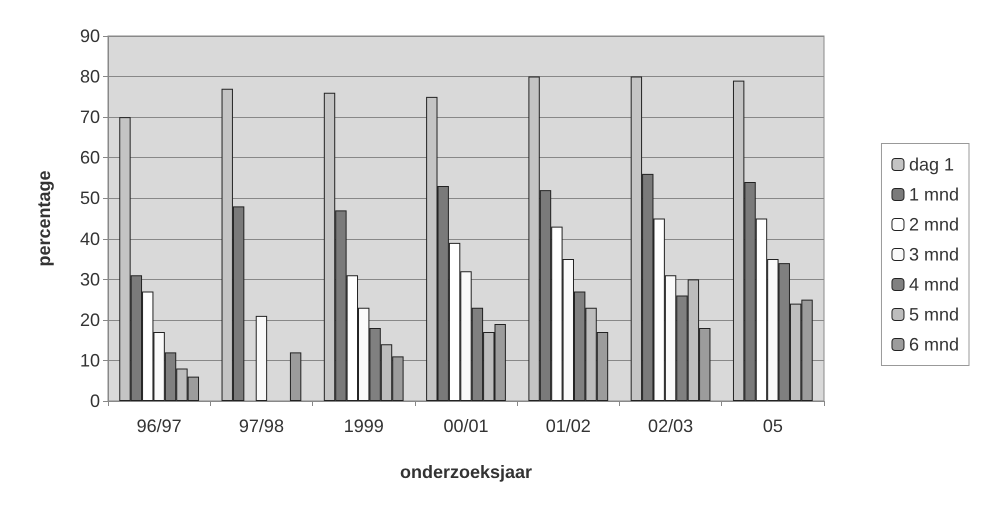  I want to click on x-tick-label: 05, so click(772, 426).